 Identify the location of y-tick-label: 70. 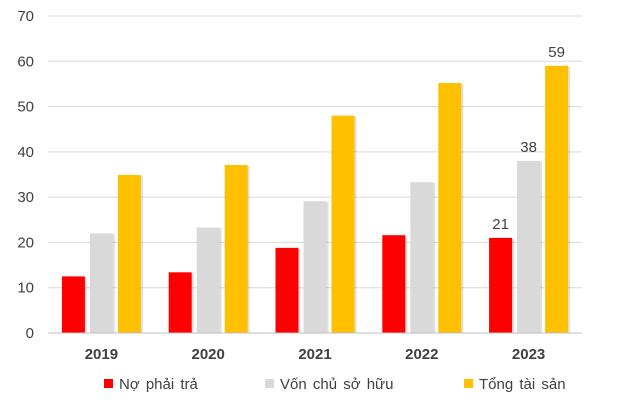
(25, 16).